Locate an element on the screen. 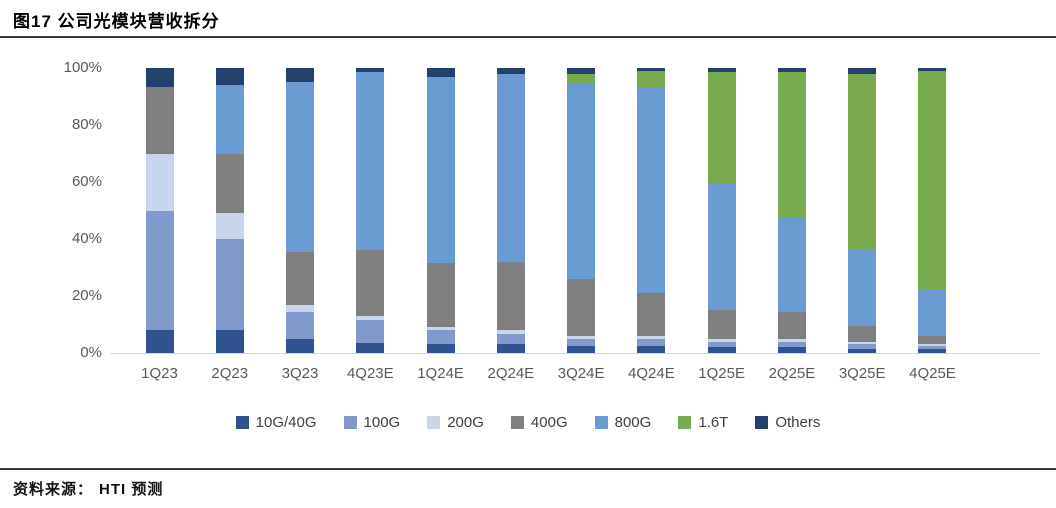 Image resolution: width=1056 pixels, height=508 pixels. x-tick-label: 1Q23 is located at coordinates (159, 373).